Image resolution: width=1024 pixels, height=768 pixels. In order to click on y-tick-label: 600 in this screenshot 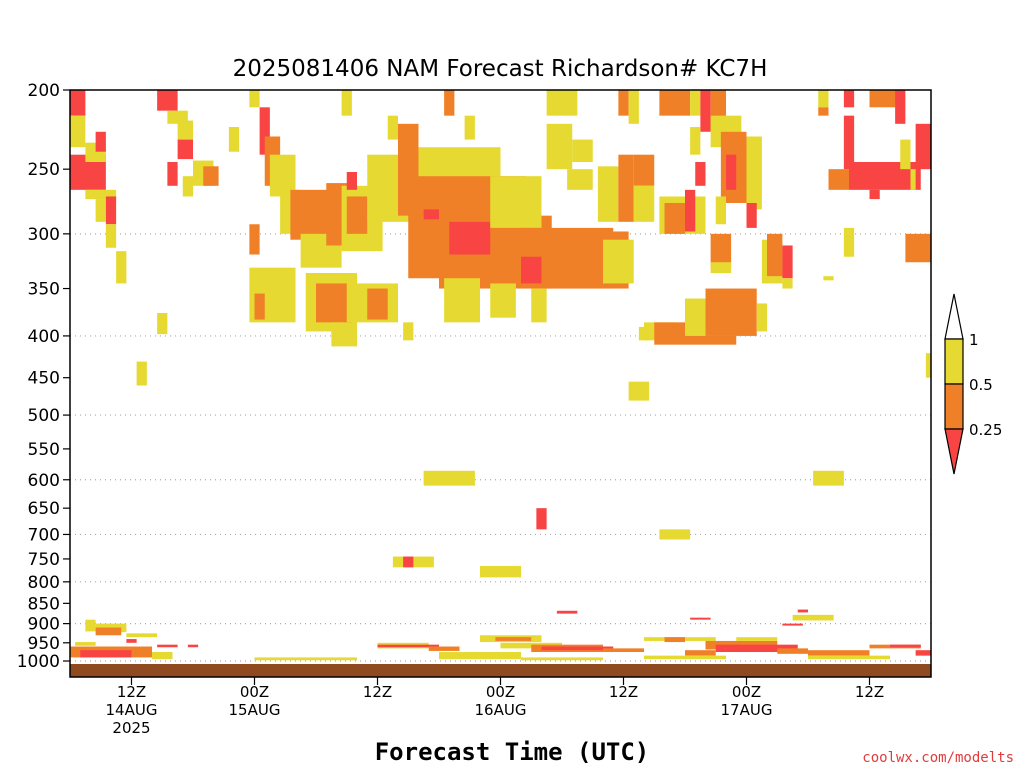, I will do `click(44, 481)`.